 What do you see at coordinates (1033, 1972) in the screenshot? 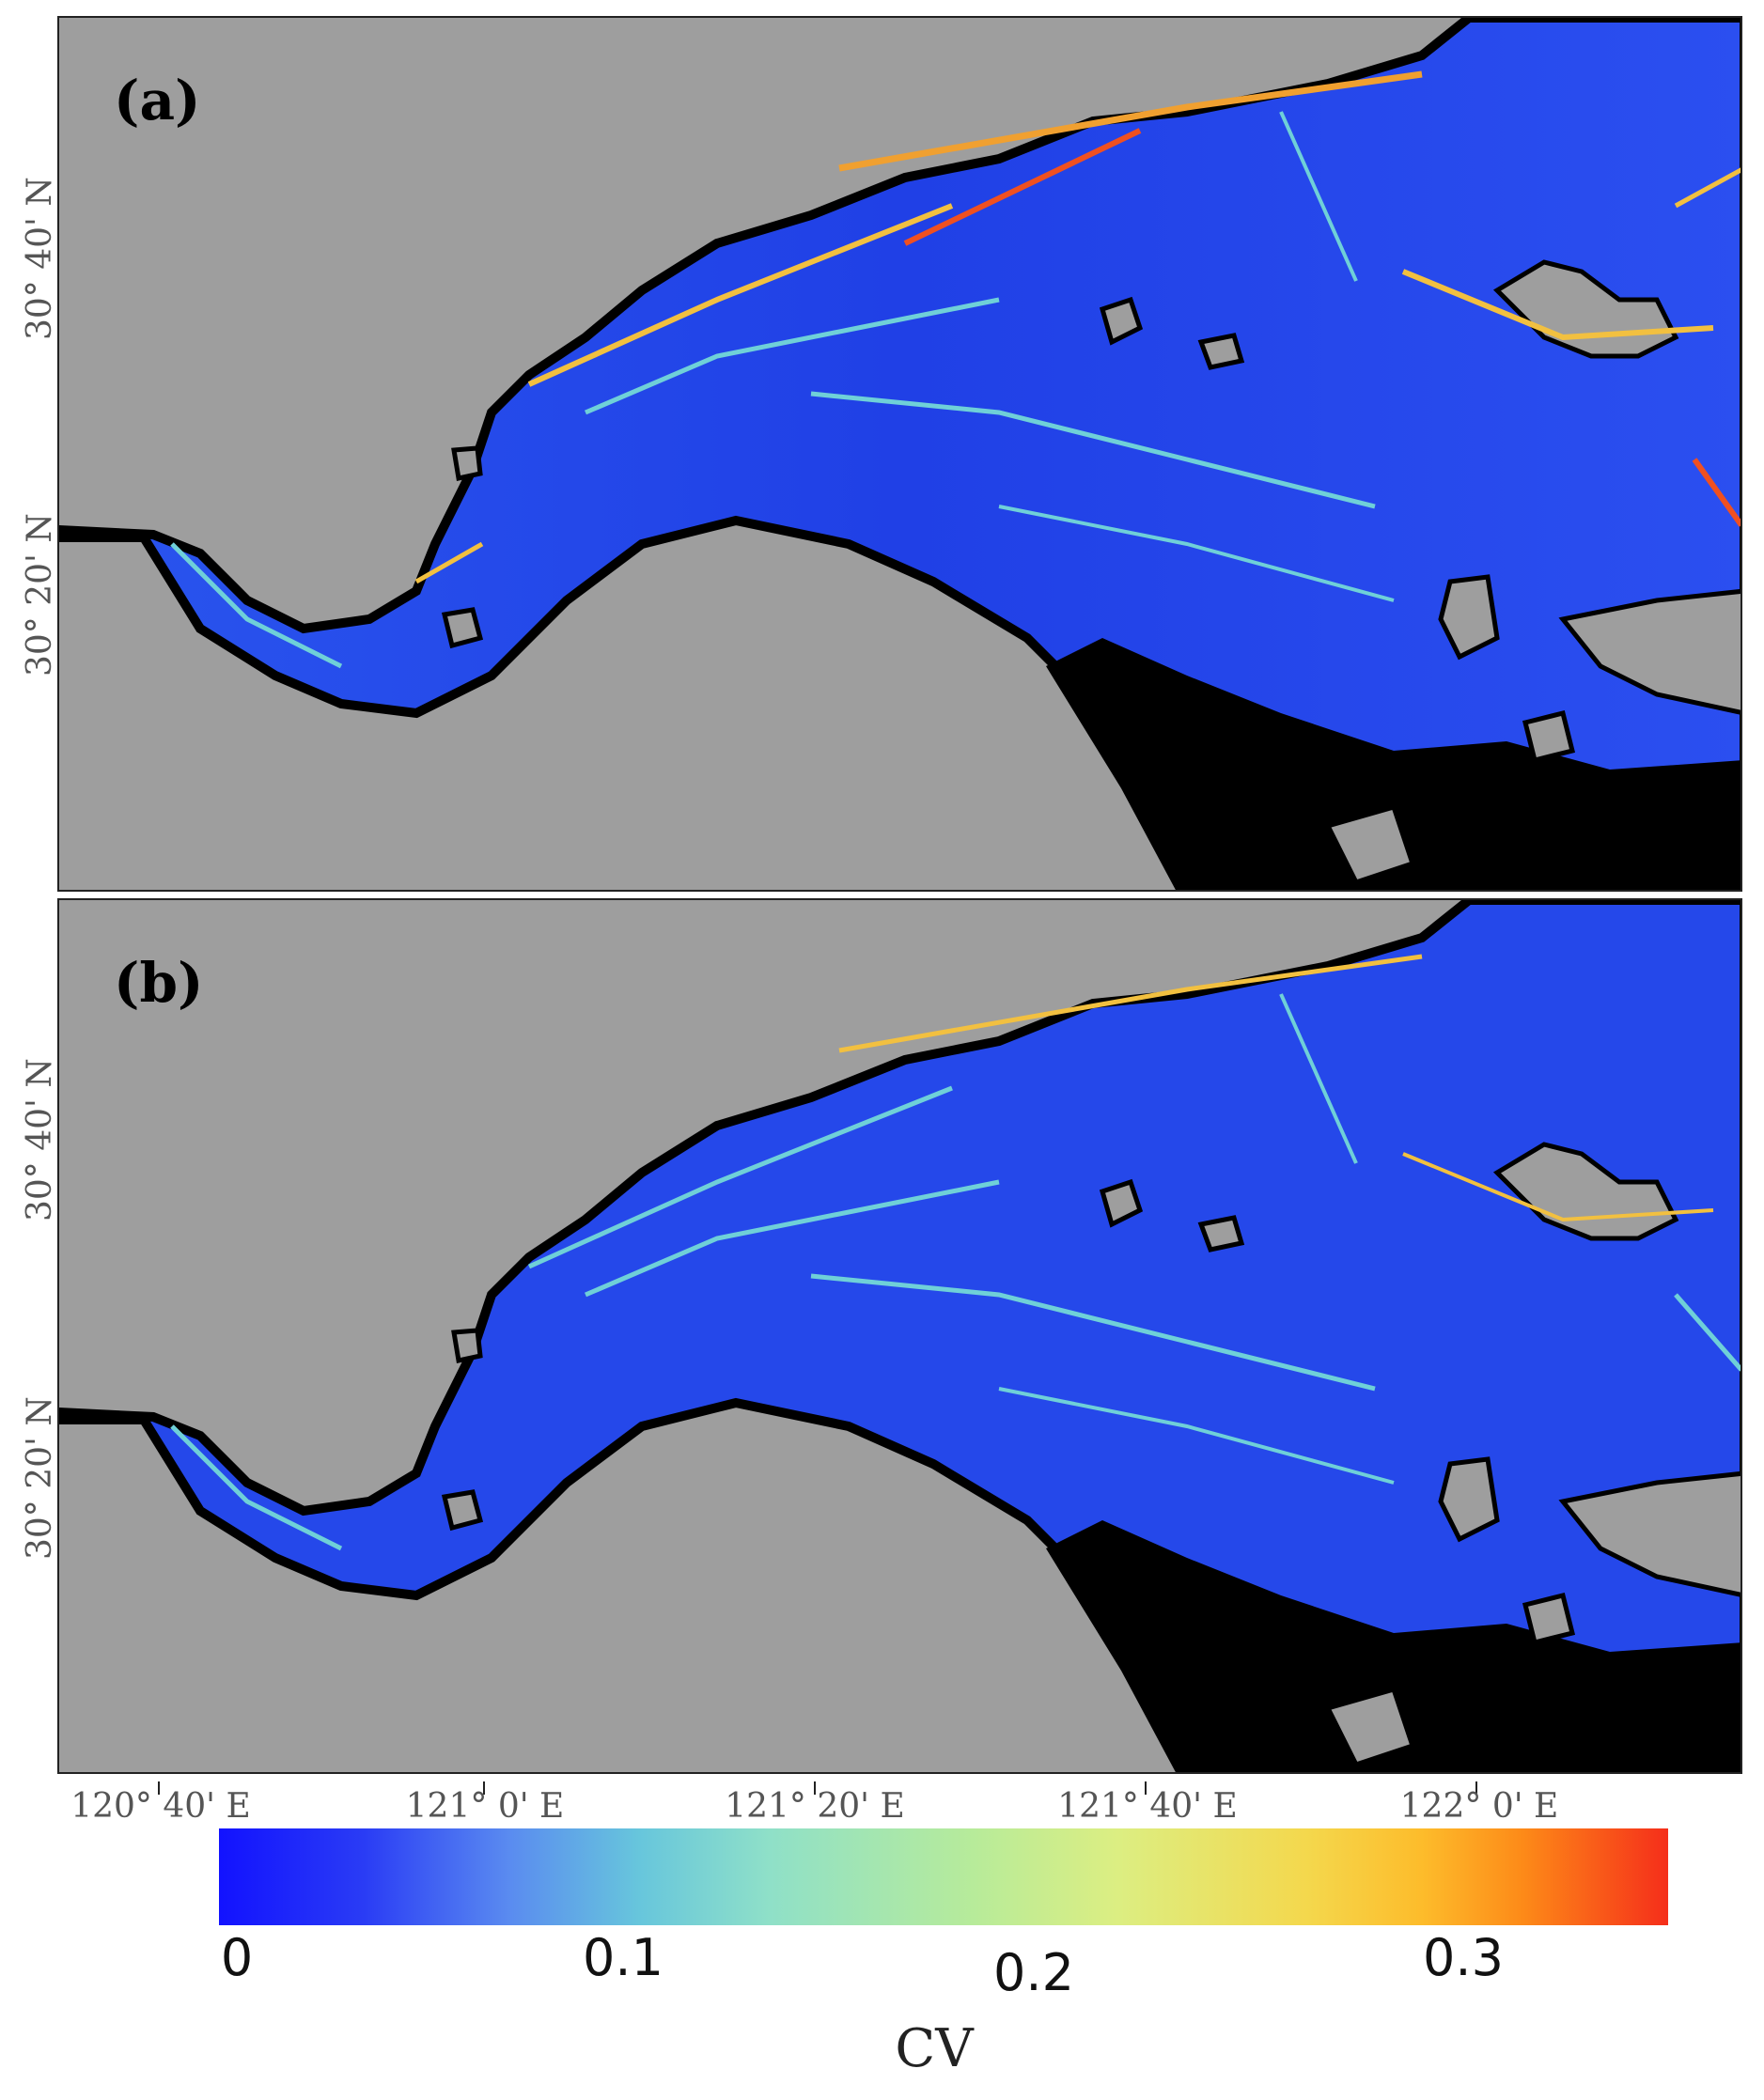
I see `colorbar-tick: 0.2` at bounding box center [1033, 1972].